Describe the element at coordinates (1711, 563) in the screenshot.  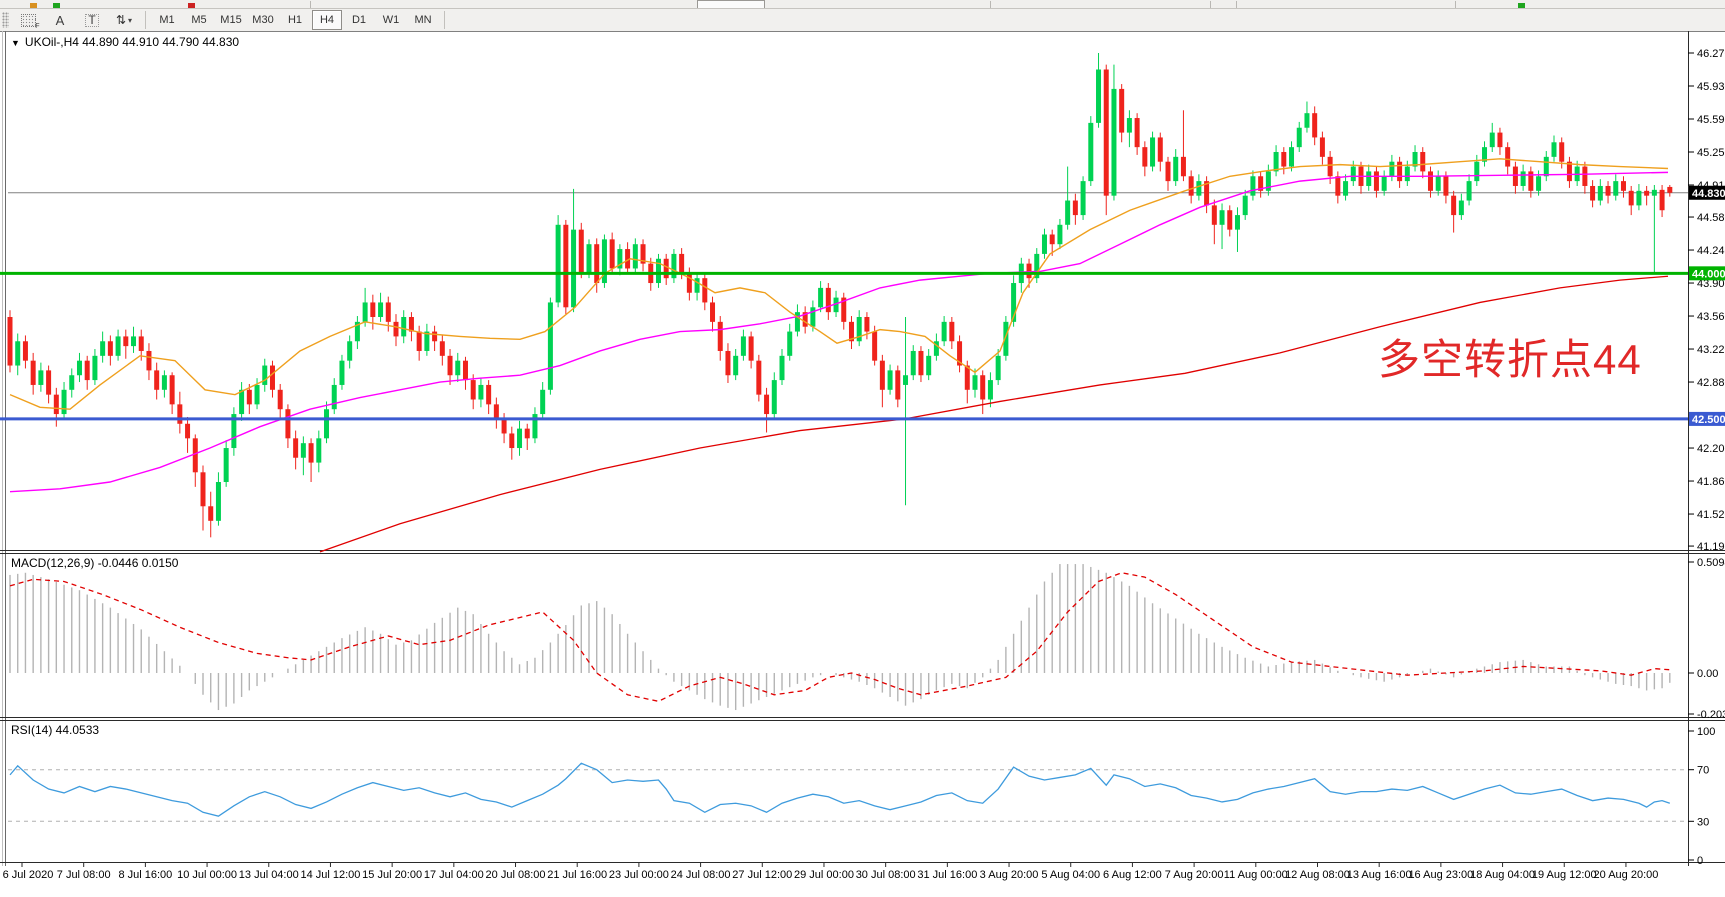
I see `svg-text: 0.5094` at that location.